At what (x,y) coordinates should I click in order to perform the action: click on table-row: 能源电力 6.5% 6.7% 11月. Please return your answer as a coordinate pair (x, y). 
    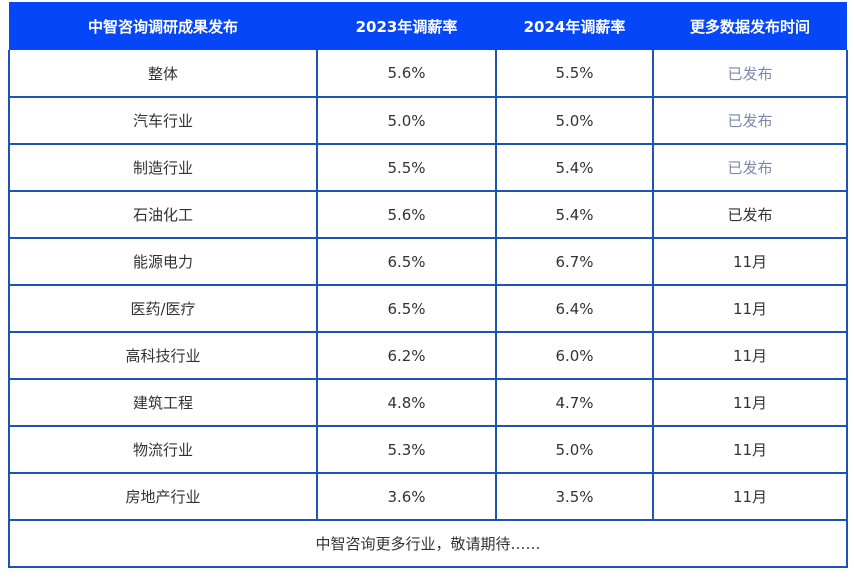
    Looking at the image, I should click on (428, 261).